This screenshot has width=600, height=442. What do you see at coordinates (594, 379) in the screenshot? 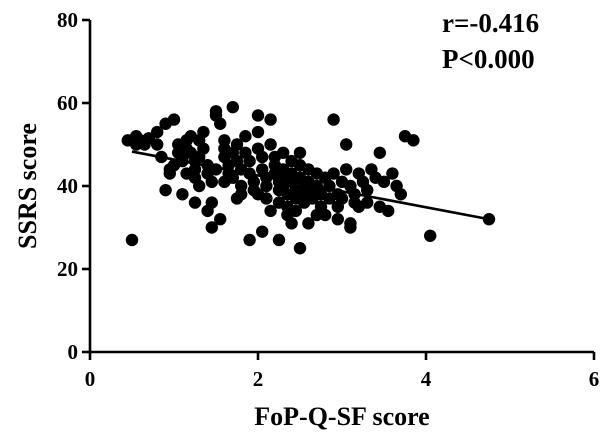
I see `x-tick-label: 6` at bounding box center [594, 379].